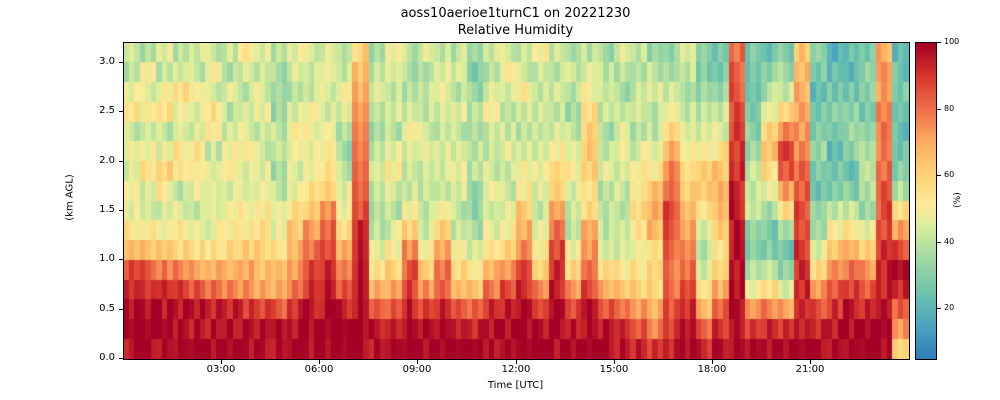 The height and width of the screenshot is (400, 1000). I want to click on colorbar-canvas, so click(926, 201).